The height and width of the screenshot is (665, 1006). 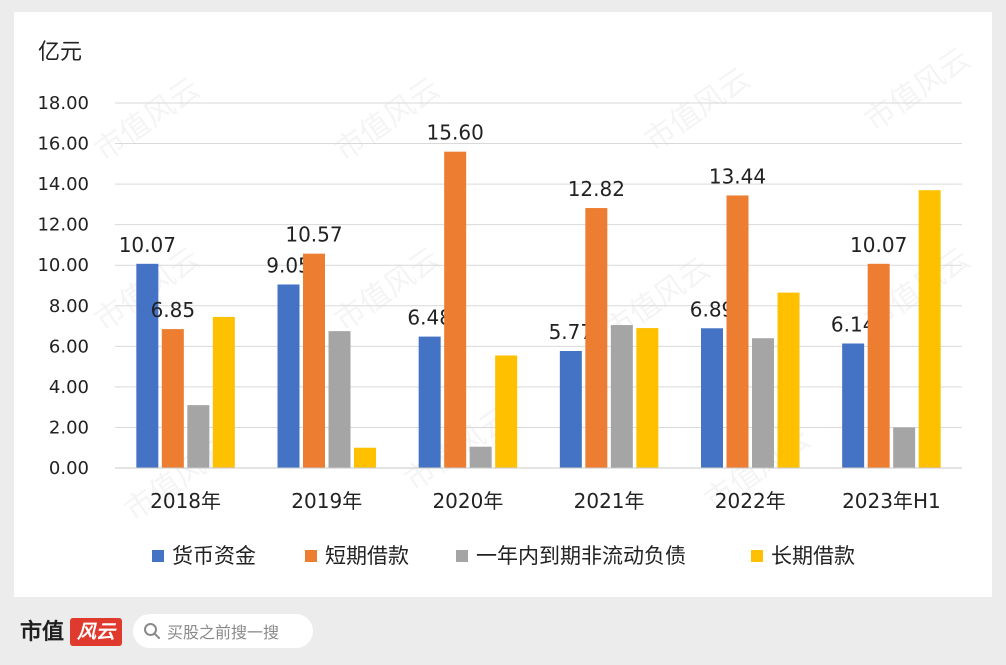 What do you see at coordinates (326, 501) in the screenshot?
I see `x-tick-label: 2019年` at bounding box center [326, 501].